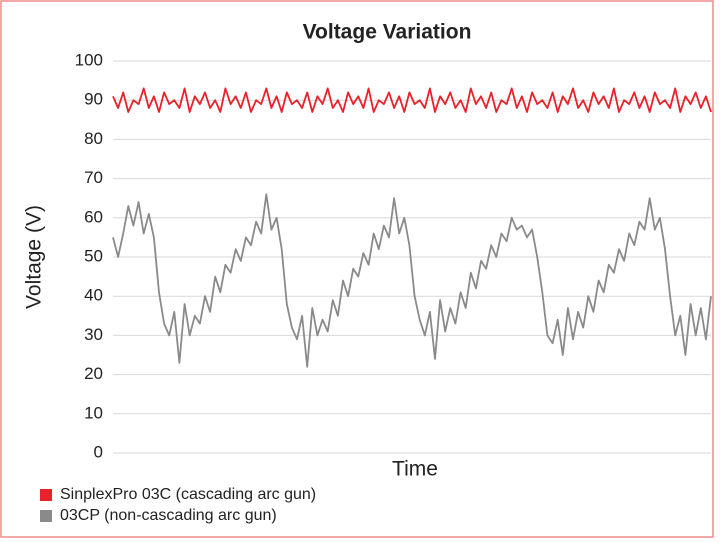 This screenshot has height=543, width=720. What do you see at coordinates (98, 451) in the screenshot?
I see `y-tick-label: 0` at bounding box center [98, 451].